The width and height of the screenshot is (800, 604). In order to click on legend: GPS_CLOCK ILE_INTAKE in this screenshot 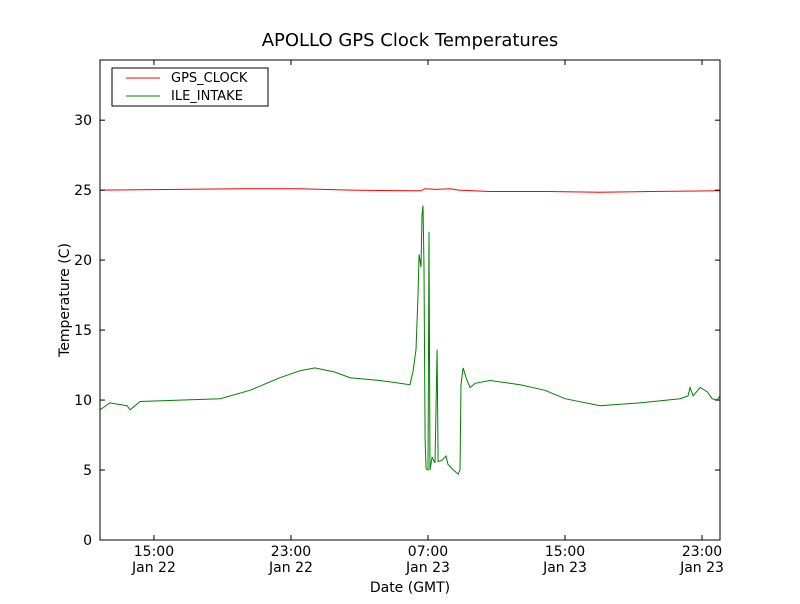, I will do `click(190, 87)`.